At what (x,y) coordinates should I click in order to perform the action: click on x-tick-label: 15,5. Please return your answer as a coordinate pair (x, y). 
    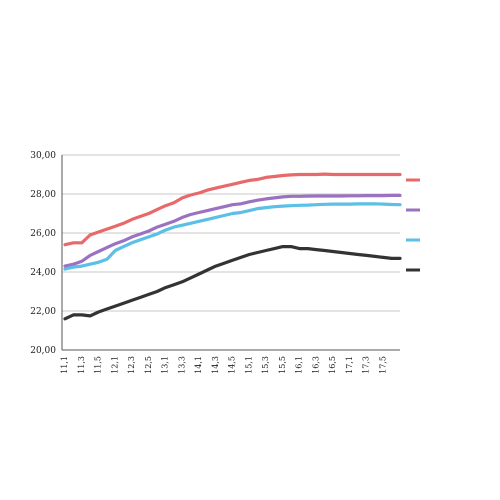
    Looking at the image, I should click on (282, 365).